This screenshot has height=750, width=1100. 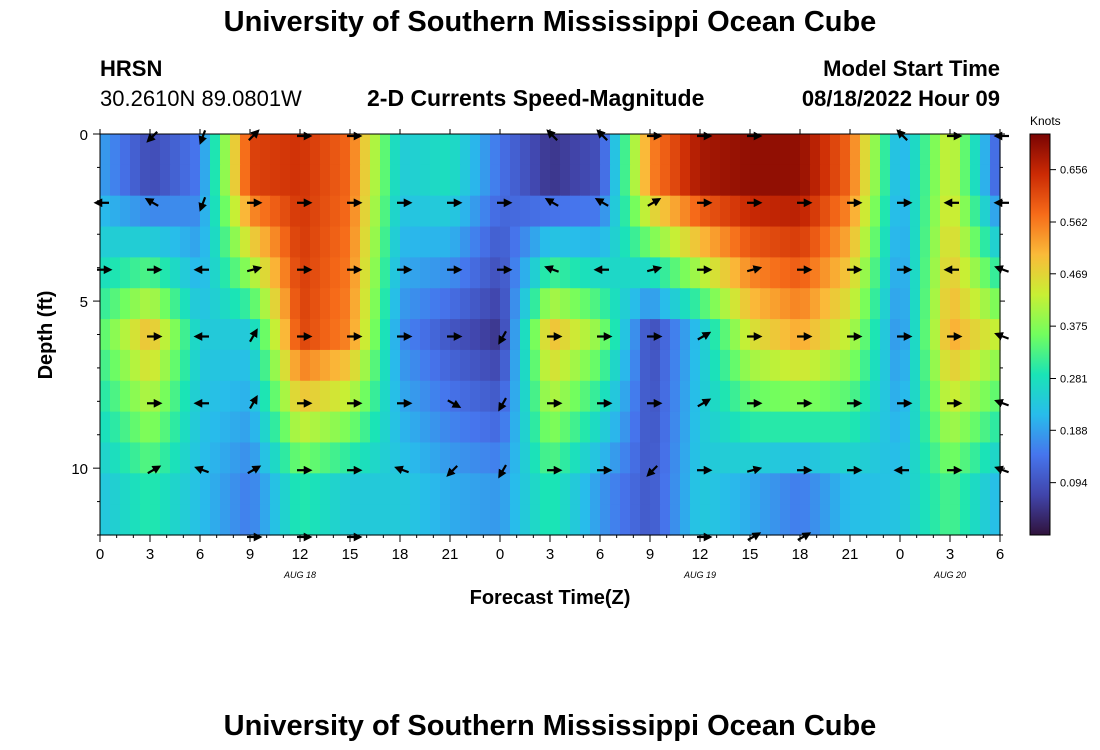 What do you see at coordinates (200, 554) in the screenshot?
I see `x-tick-label: 6` at bounding box center [200, 554].